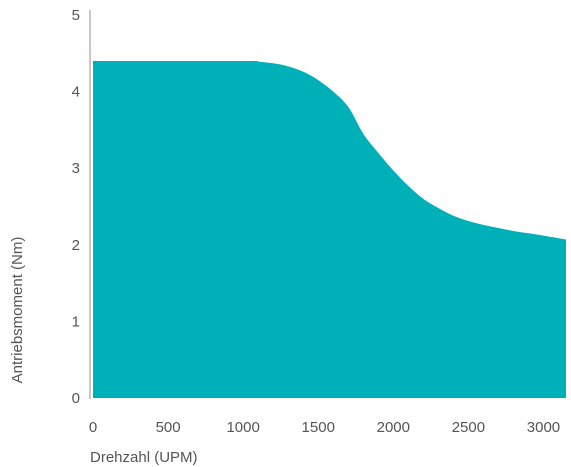 The height and width of the screenshot is (467, 571). I want to click on y-tick-label: 2, so click(76, 245).